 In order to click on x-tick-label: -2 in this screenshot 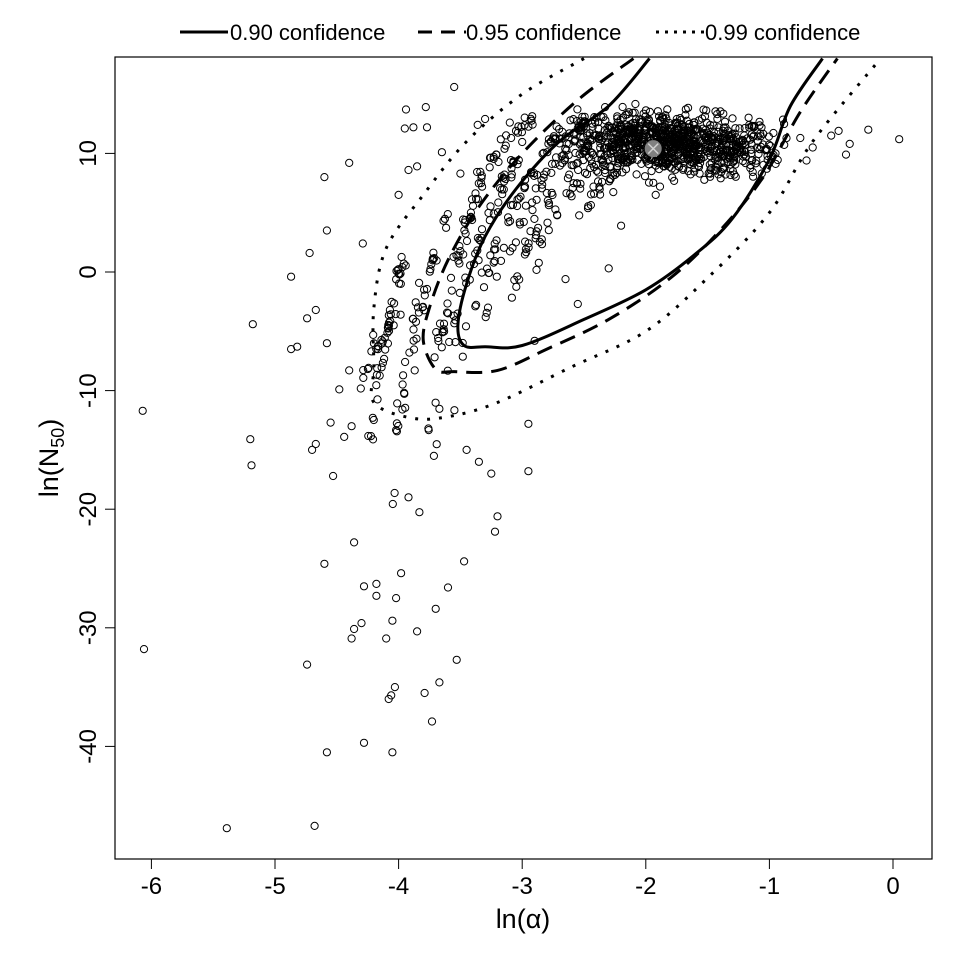, I will do `click(645, 886)`.